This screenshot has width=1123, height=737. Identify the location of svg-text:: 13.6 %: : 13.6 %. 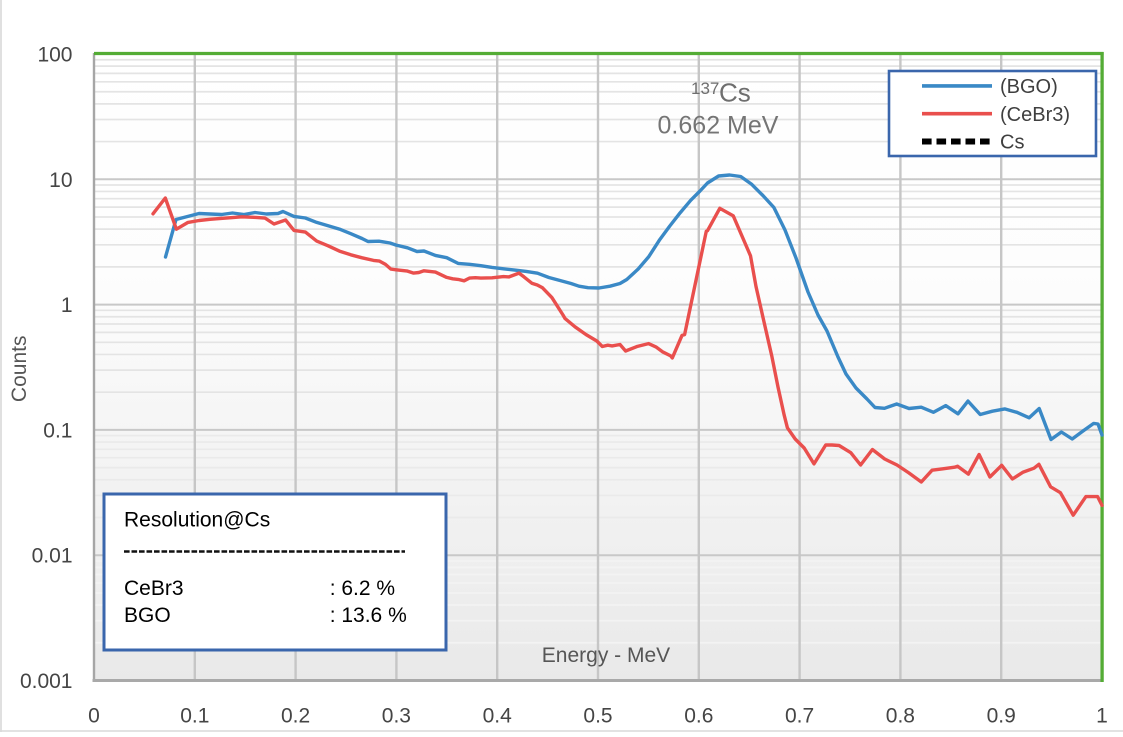
(368, 615).